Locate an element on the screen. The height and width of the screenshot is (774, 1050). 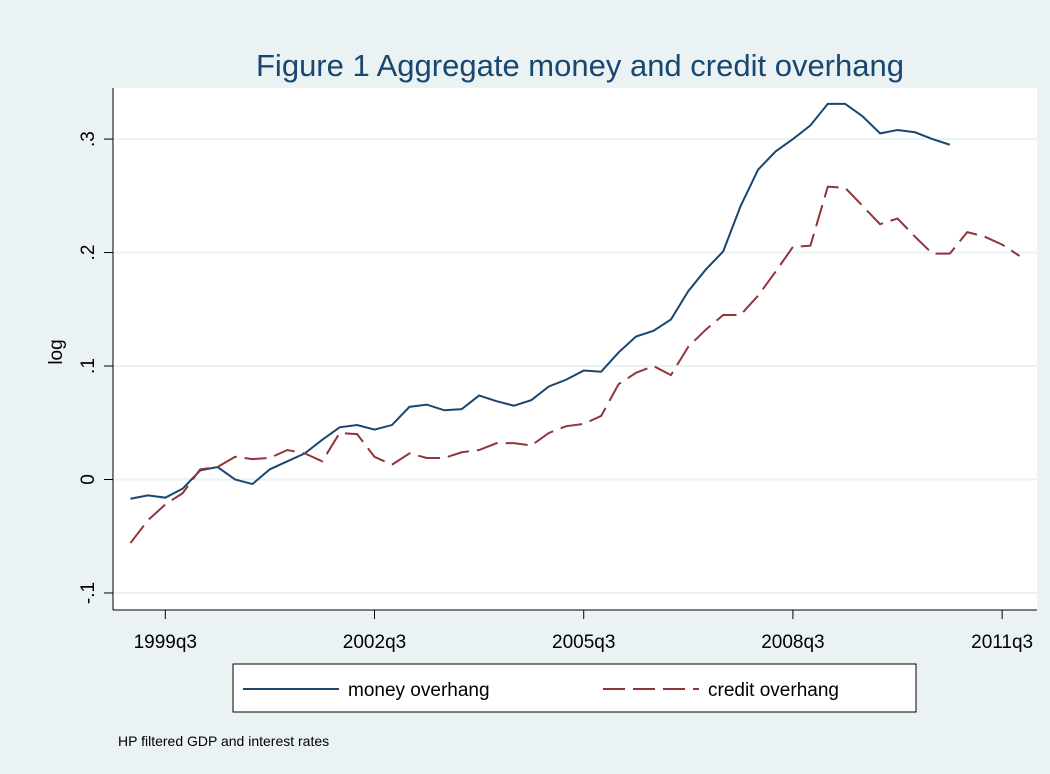
x-tick-label: 2005q3 is located at coordinates (583, 642).